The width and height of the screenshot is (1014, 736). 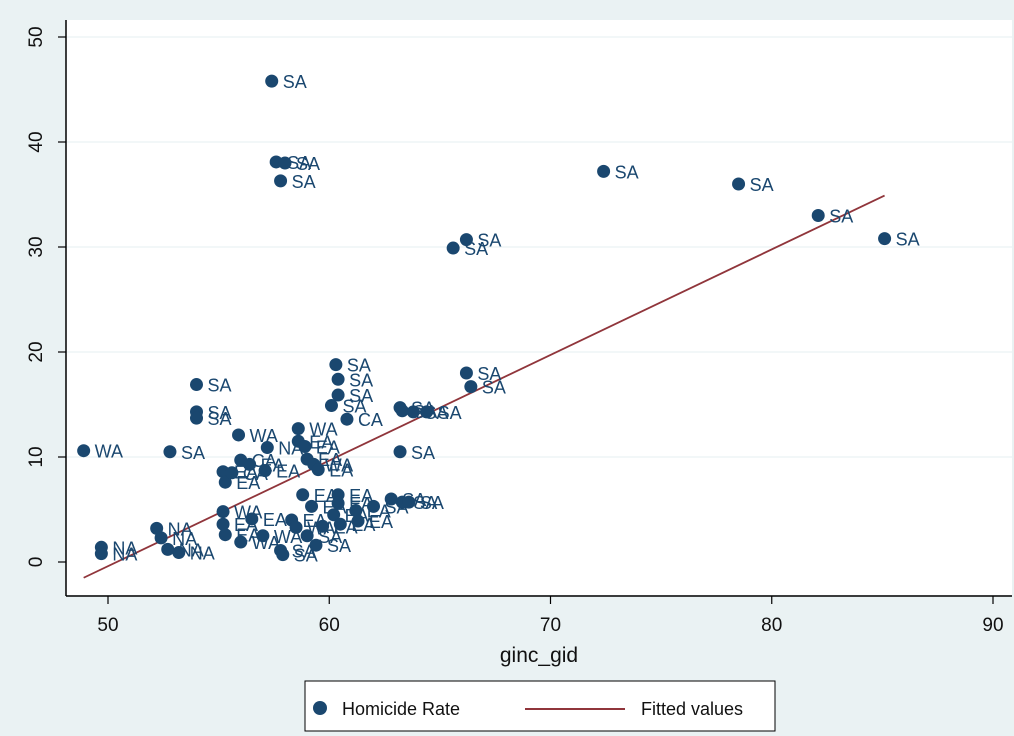 I want to click on data-point-label-42: SA, so click(x=339, y=546).